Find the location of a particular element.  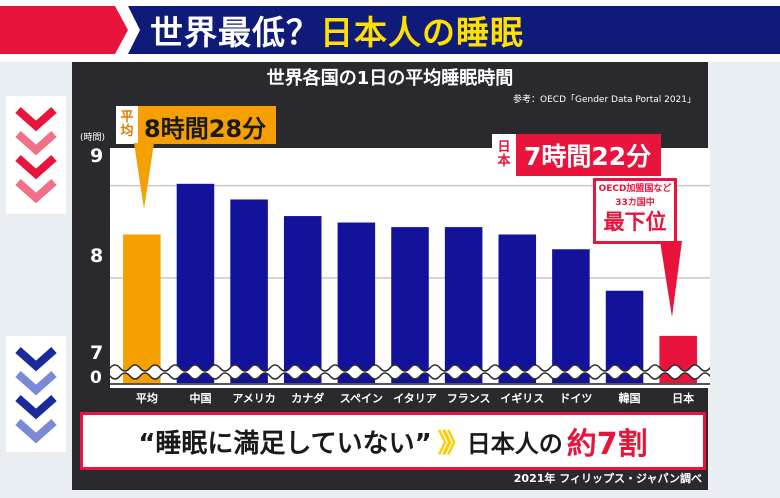

japan-callout-pointer is located at coordinates (671, 279).